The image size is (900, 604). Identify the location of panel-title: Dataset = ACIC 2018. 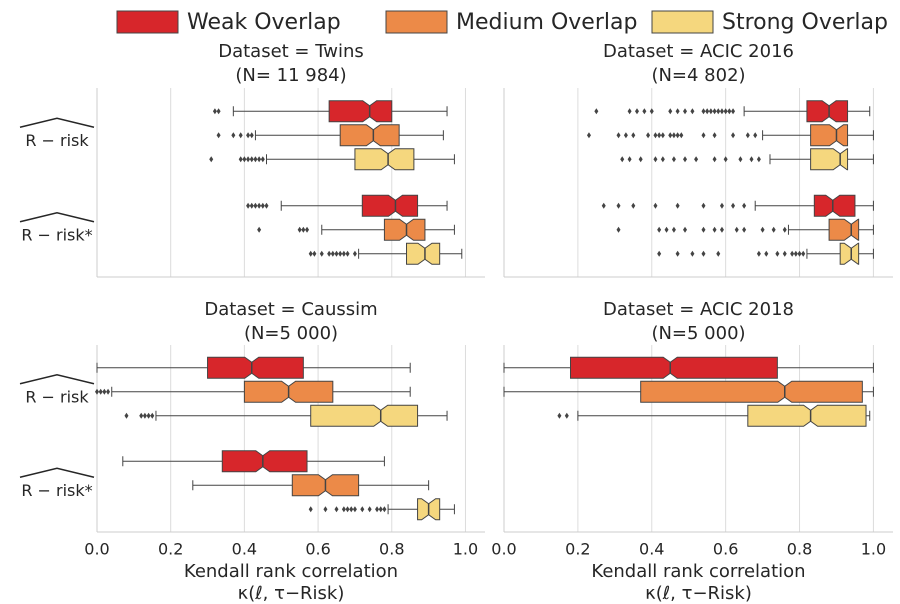
(698, 309).